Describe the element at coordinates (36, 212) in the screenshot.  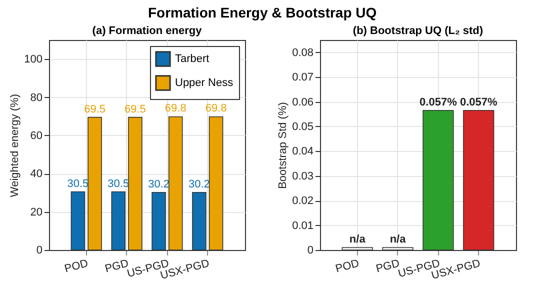
I see `y-tick-label: 20` at that location.